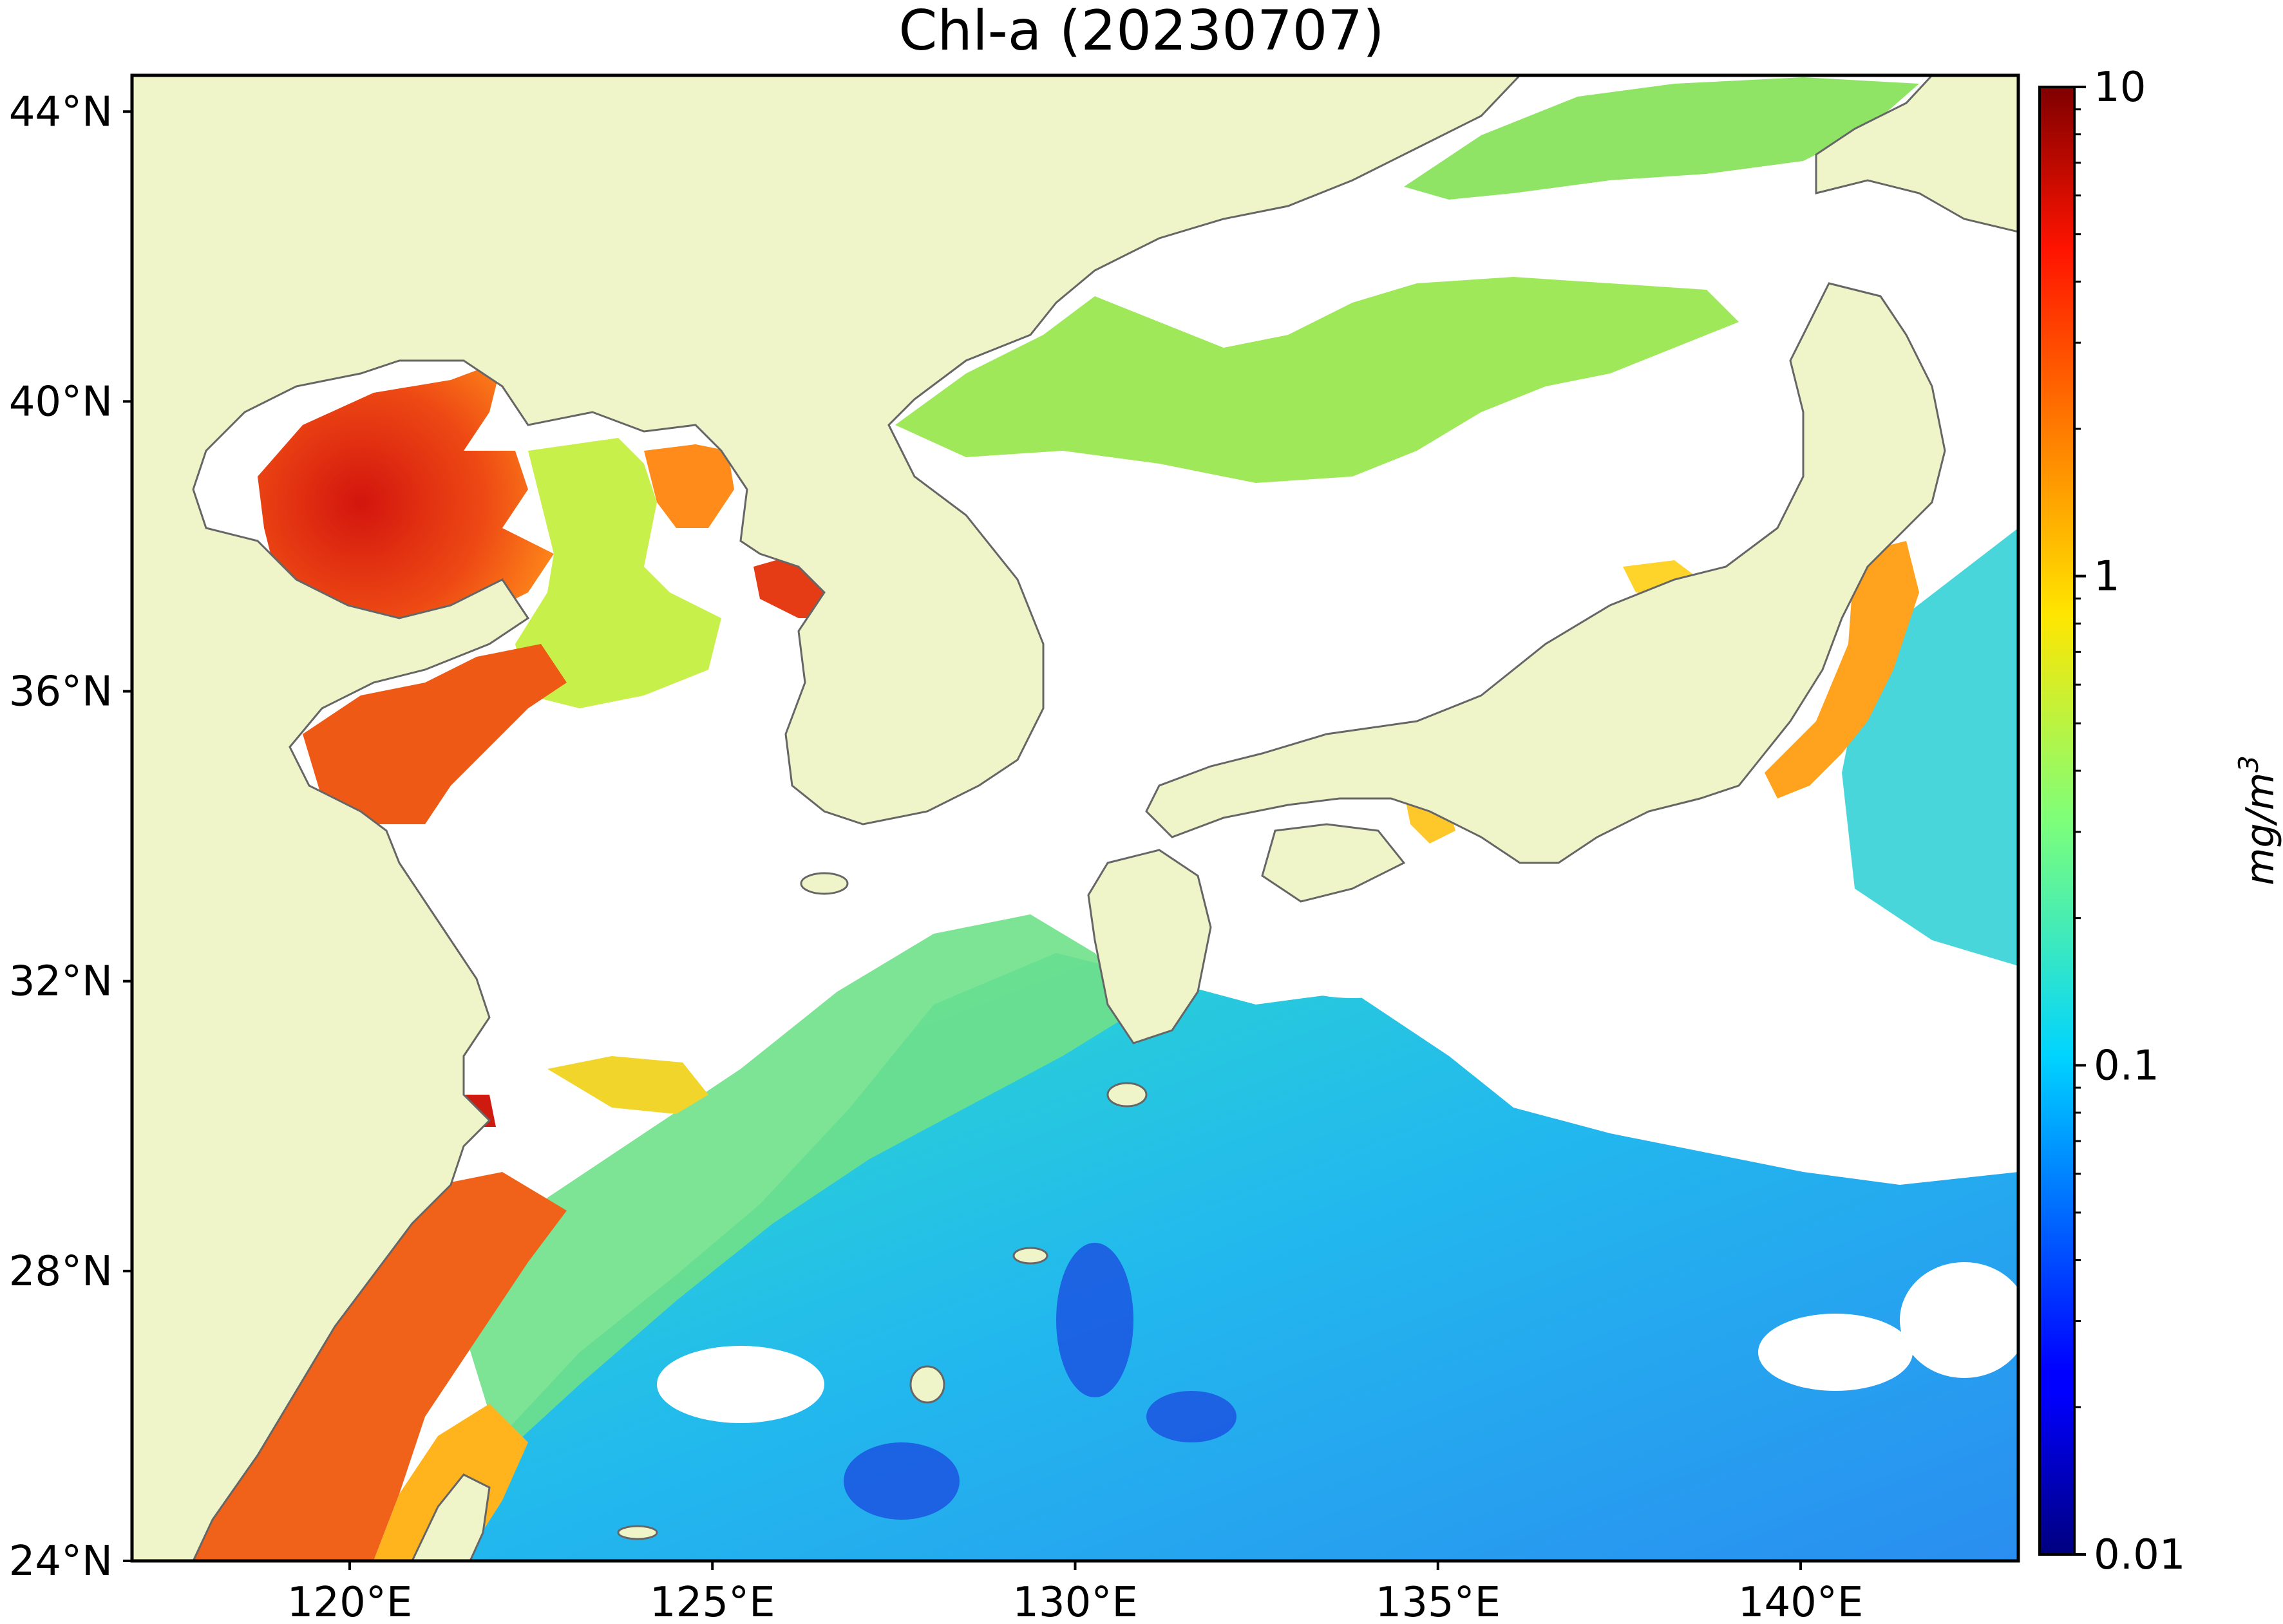  What do you see at coordinates (1040, 1382) in the screenshot?
I see `low-chl-patches` at bounding box center [1040, 1382].